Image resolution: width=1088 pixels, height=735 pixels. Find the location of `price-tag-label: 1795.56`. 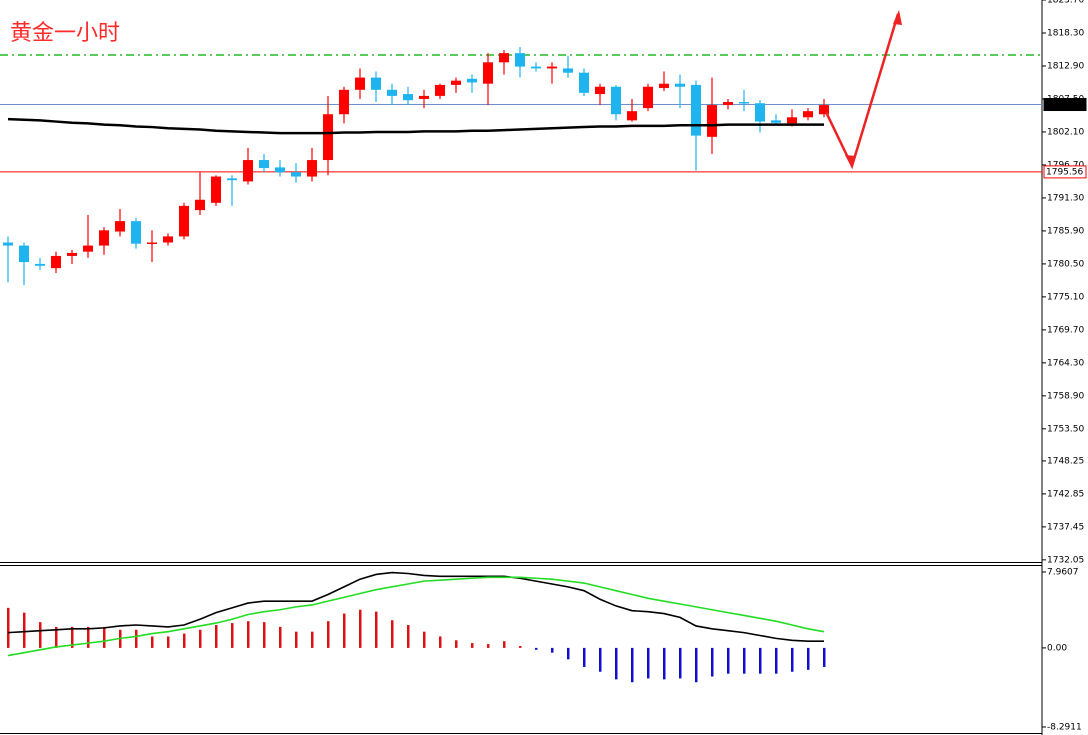

price-tag-label: 1795.56 is located at coordinates (1064, 172).